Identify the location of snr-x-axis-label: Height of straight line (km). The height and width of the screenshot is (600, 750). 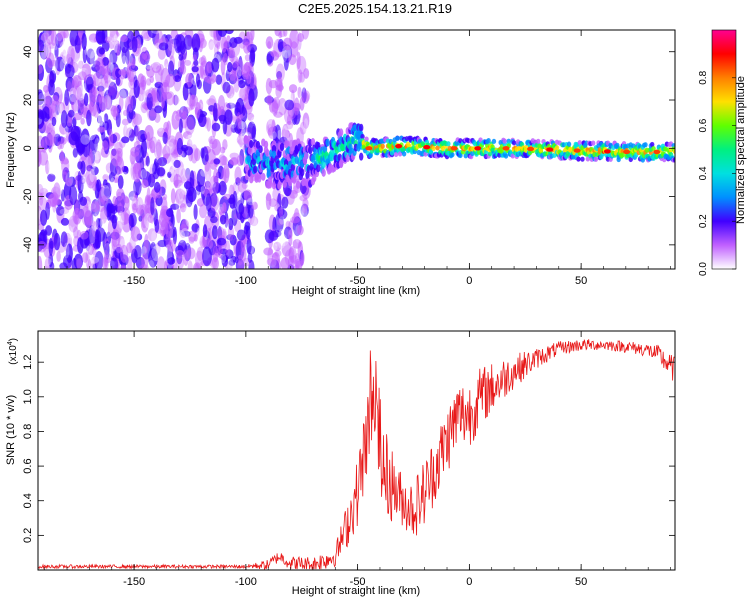
(356, 591).